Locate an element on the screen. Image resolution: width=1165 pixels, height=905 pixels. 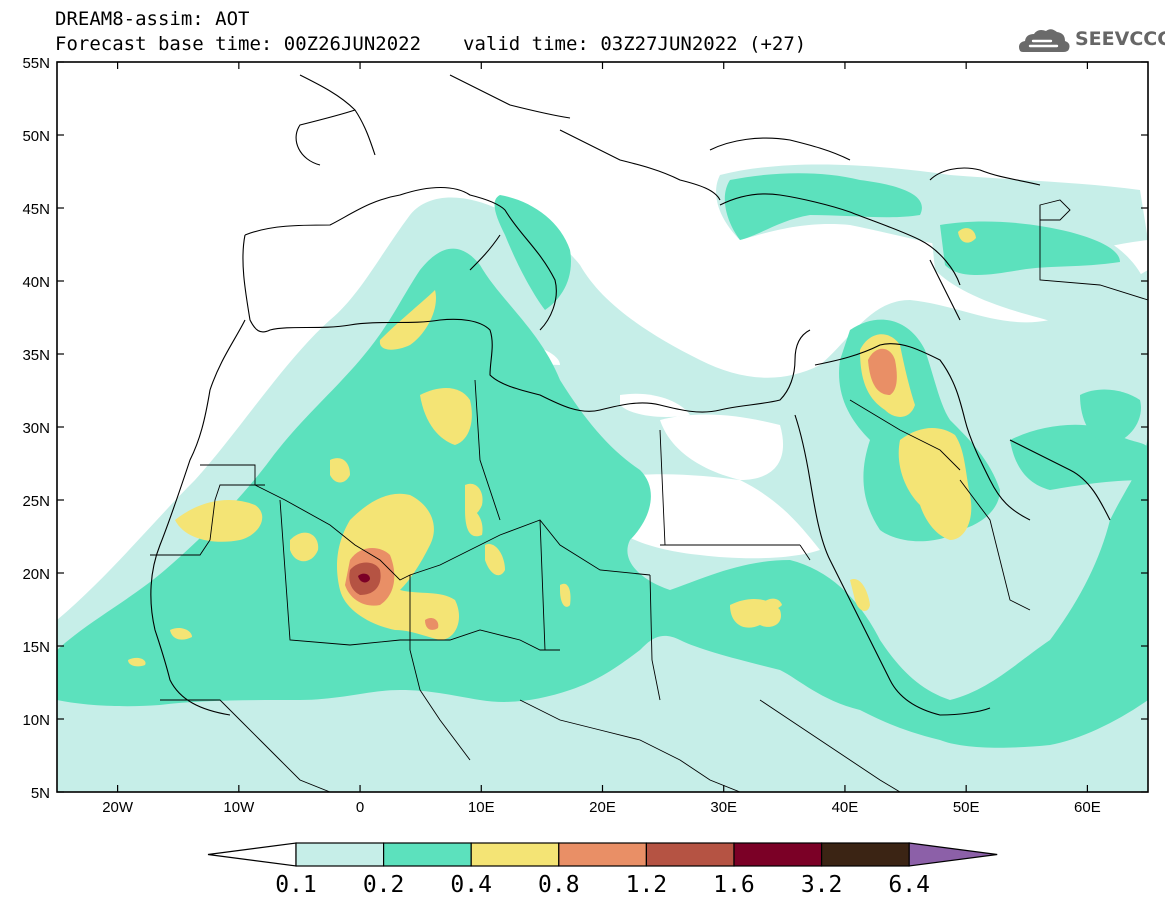
lon-label: 20W is located at coordinates (118, 807).